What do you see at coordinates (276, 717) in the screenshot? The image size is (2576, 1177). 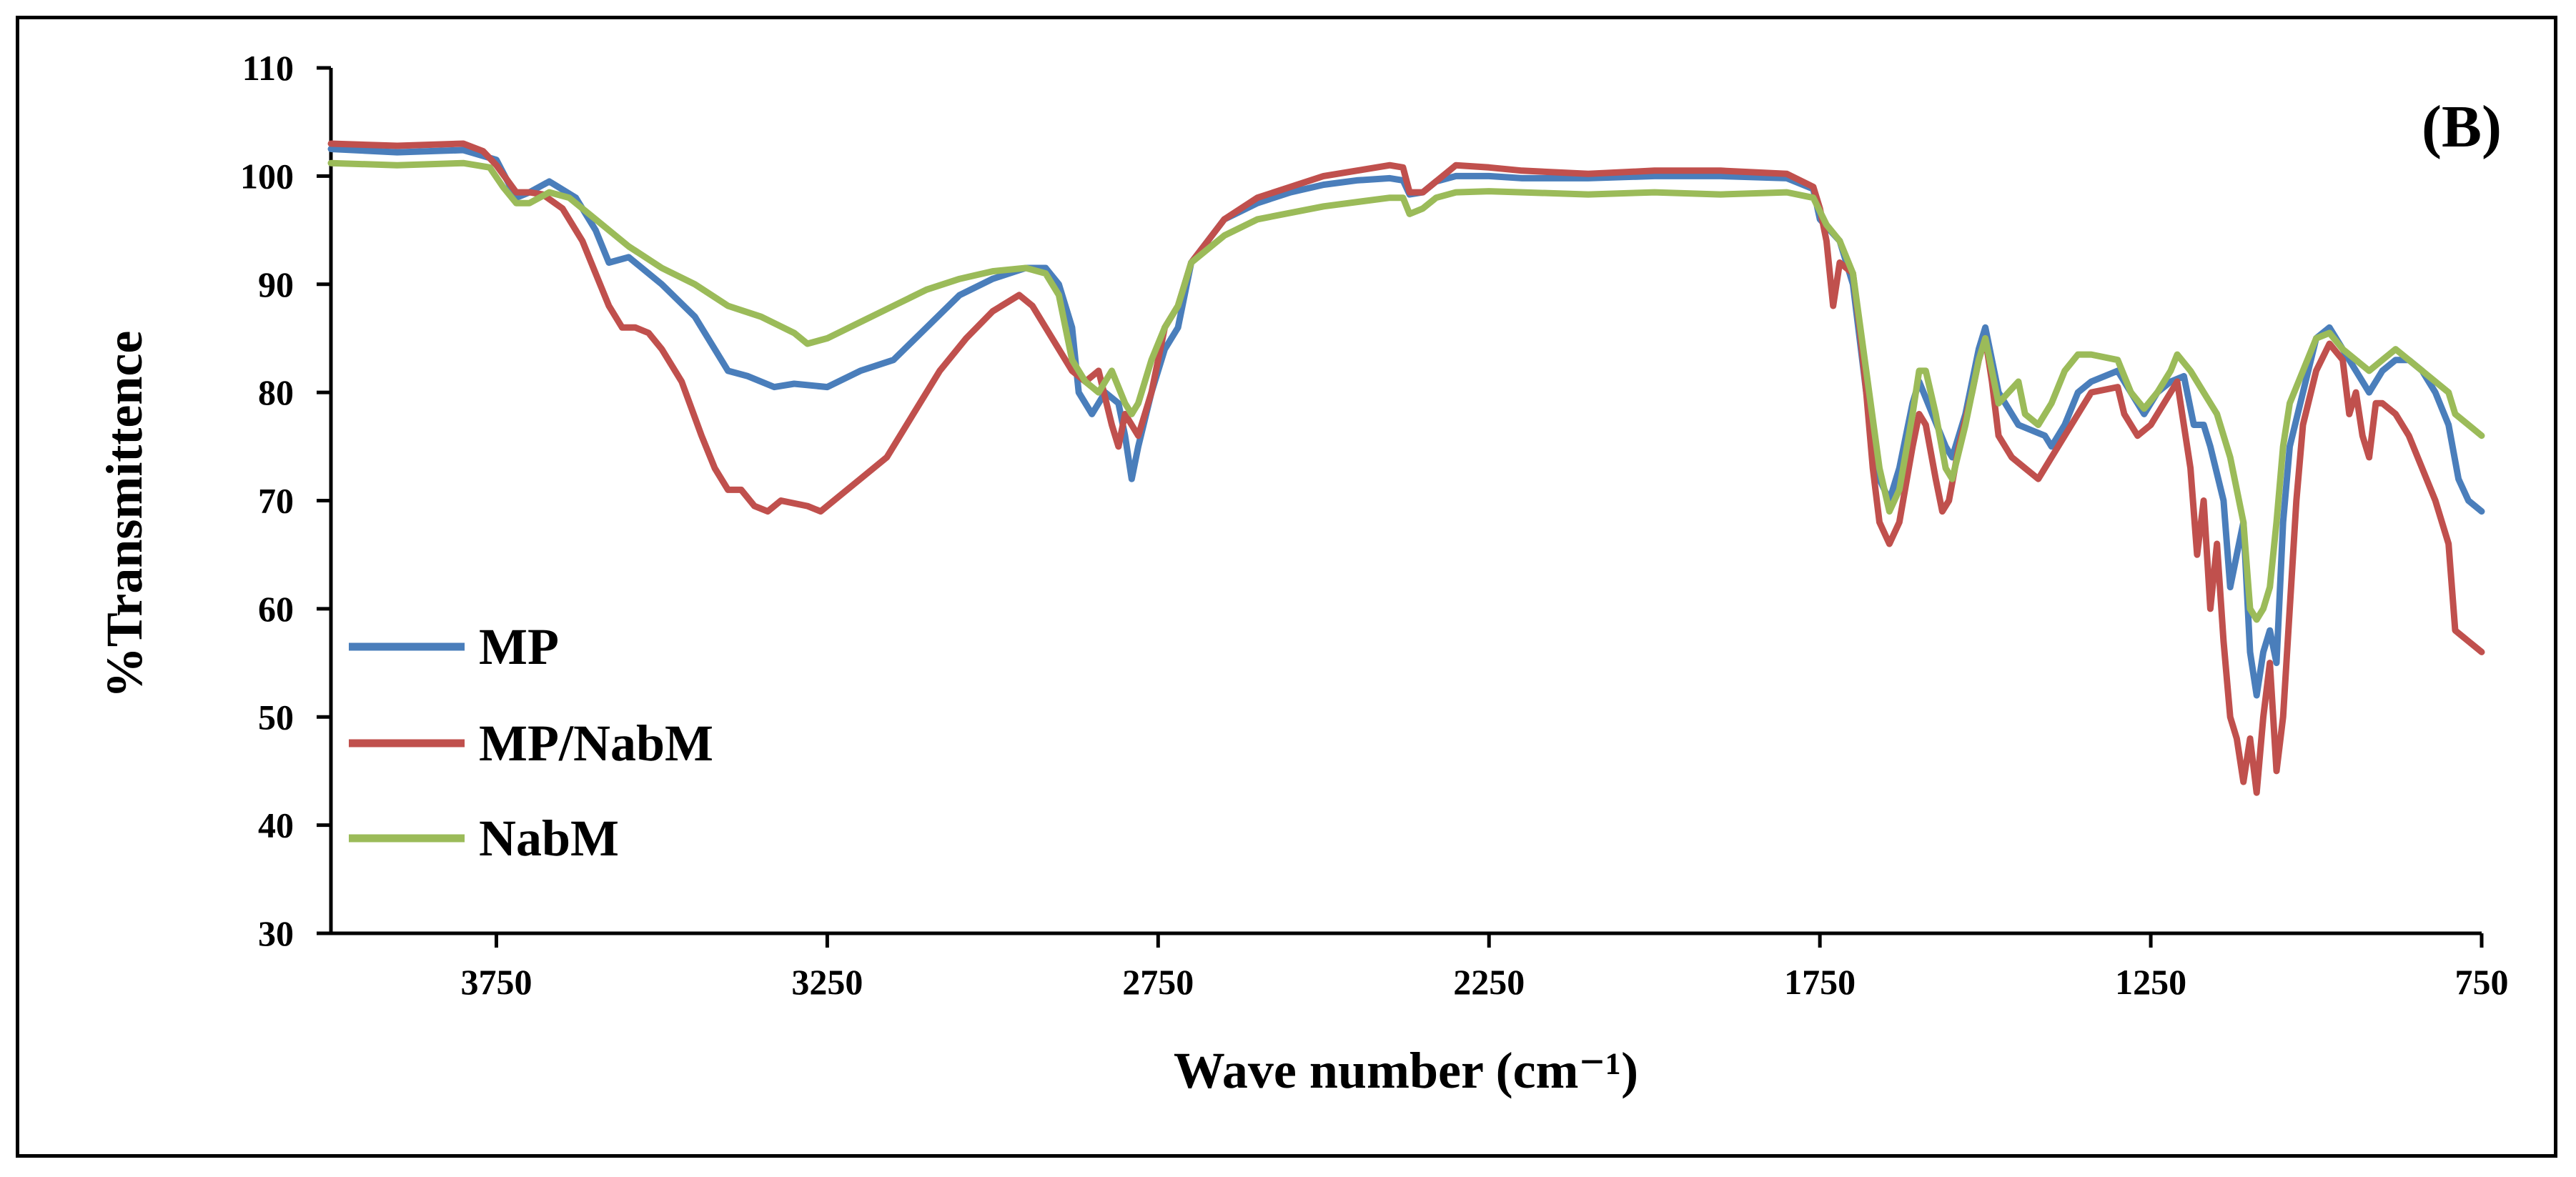 I see `y-tick-label: 50` at bounding box center [276, 717].